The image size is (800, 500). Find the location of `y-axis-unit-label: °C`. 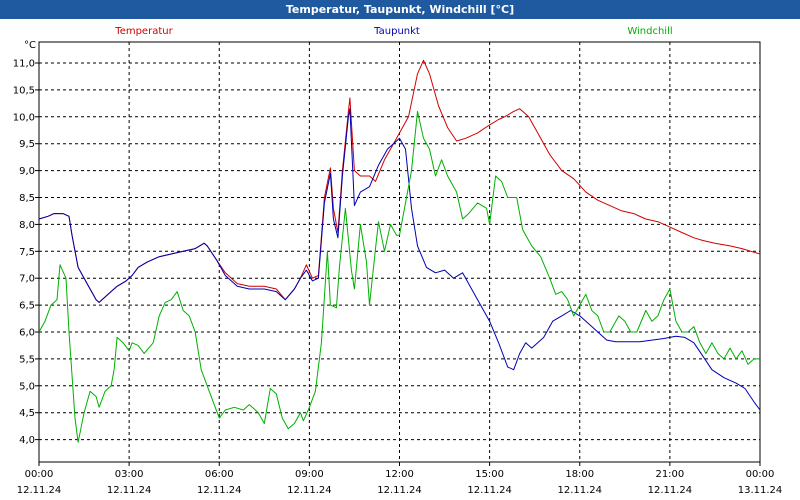

y-axis-unit-label: °C is located at coordinates (30, 45).